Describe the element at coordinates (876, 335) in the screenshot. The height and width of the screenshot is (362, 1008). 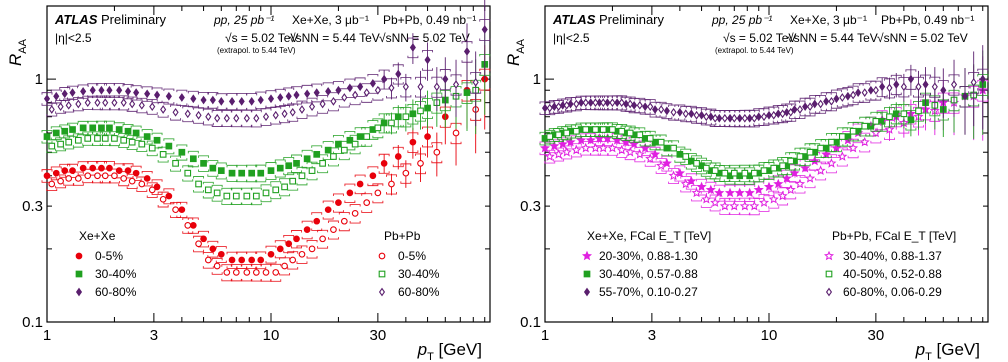
I see `x-tick-label: 30` at that location.